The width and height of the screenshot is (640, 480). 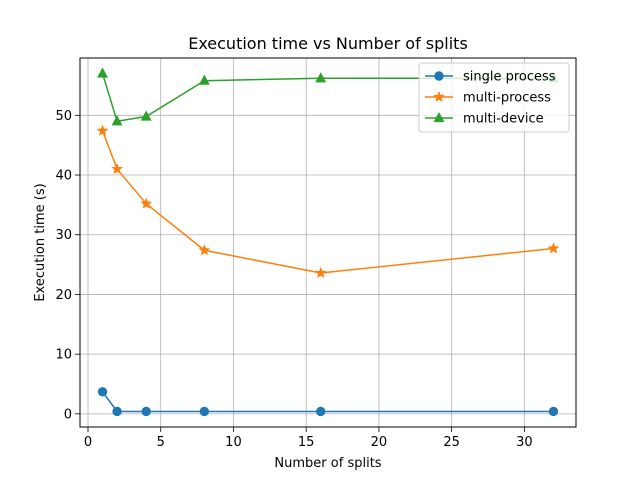 What do you see at coordinates (327, 98) in the screenshot?
I see `series-line-multi-device` at bounding box center [327, 98].